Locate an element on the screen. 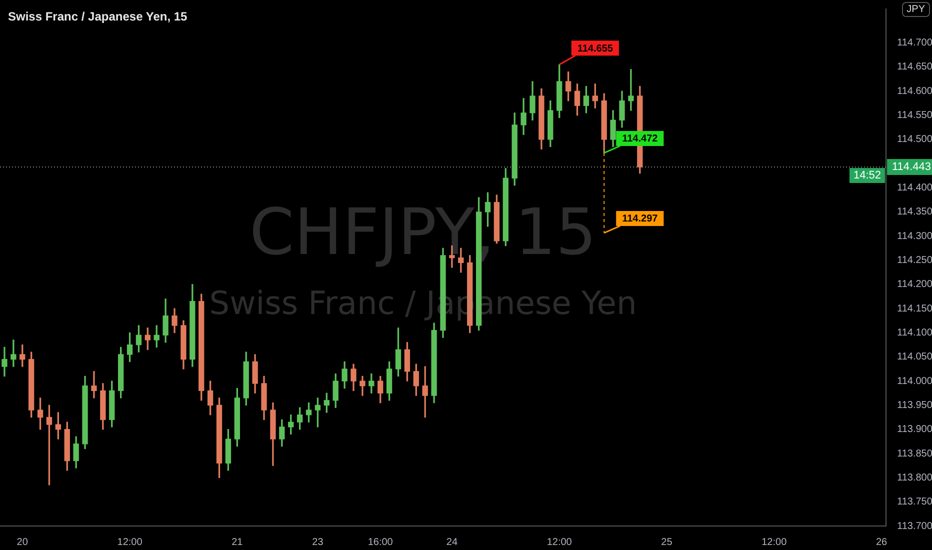 This screenshot has height=550, width=932. y-tick-label: 114.300 is located at coordinates (914, 236).